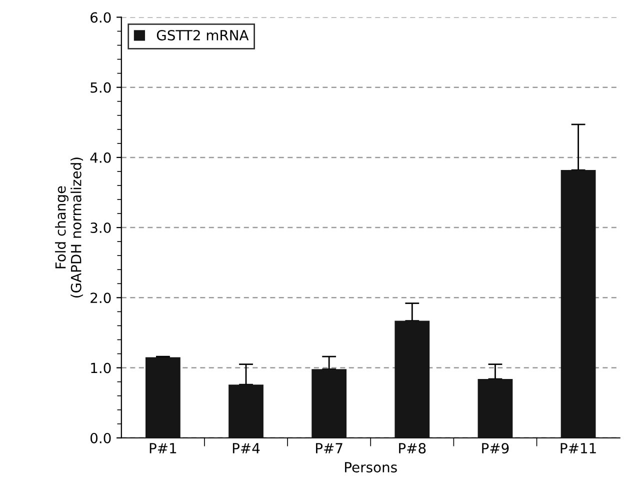  I want to click on y-tick-label: 0.0, so click(100, 438).